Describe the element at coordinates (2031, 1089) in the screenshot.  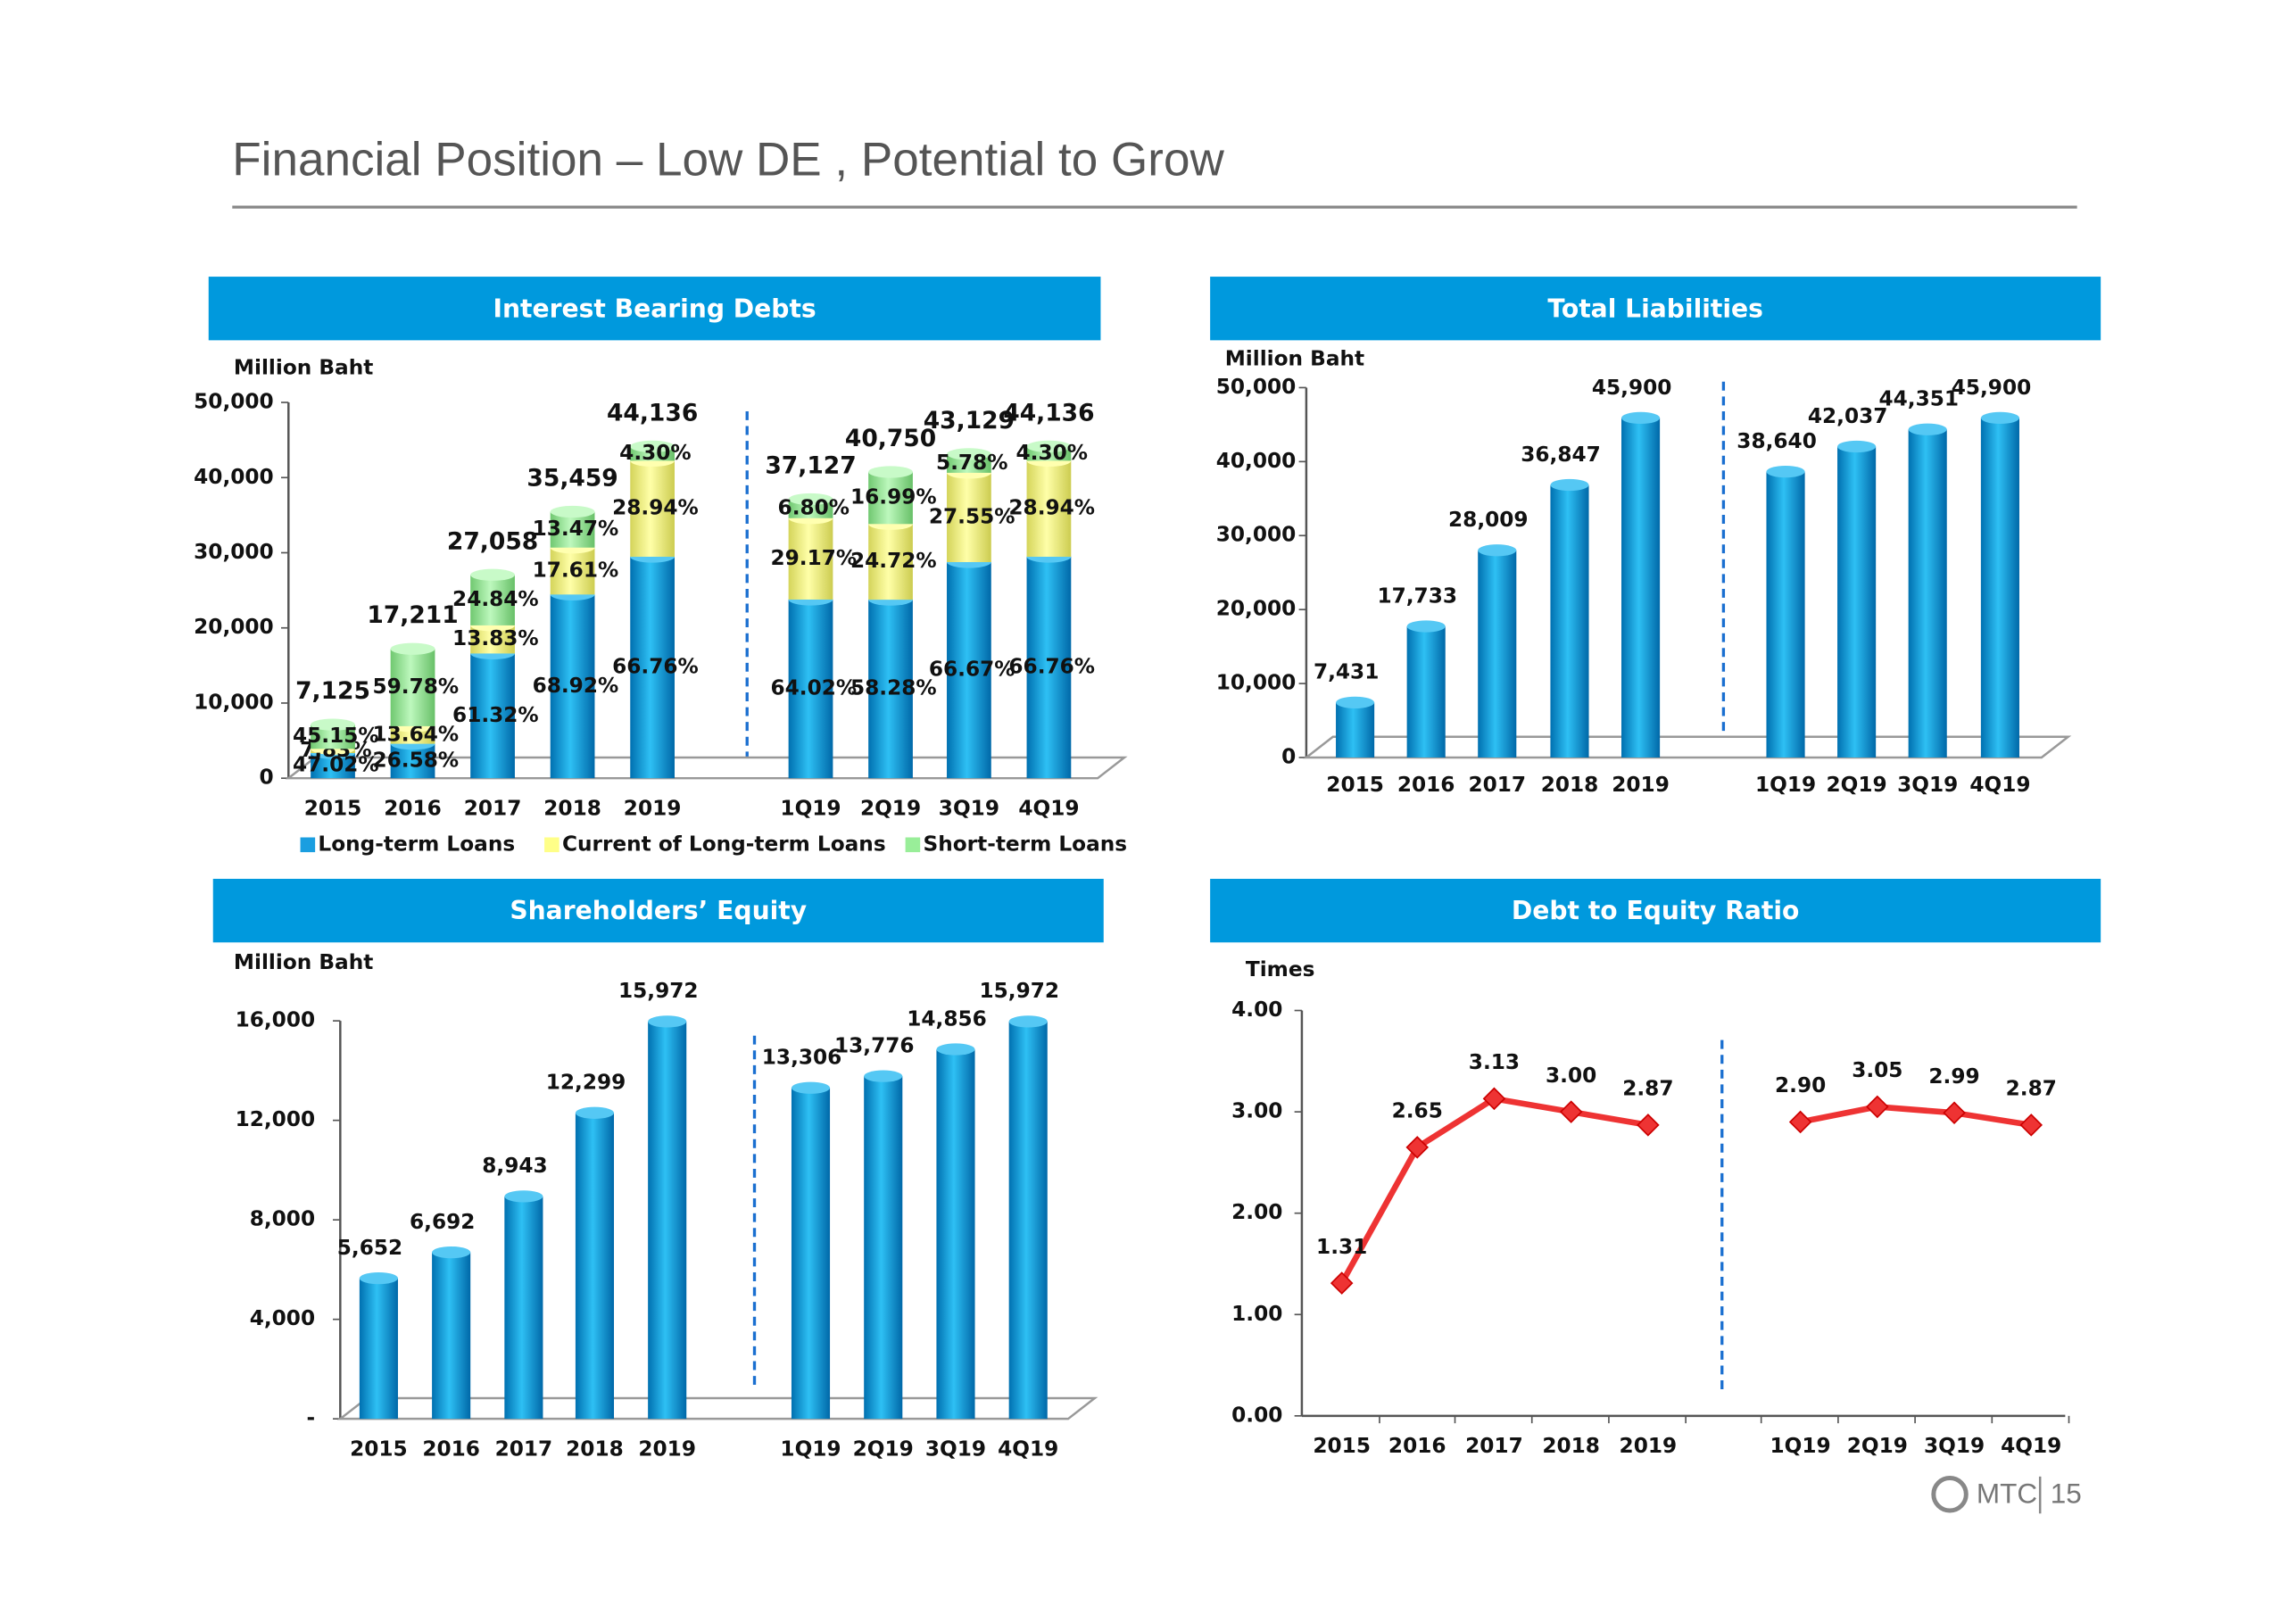
I see `value-label: 2.87` at that location.